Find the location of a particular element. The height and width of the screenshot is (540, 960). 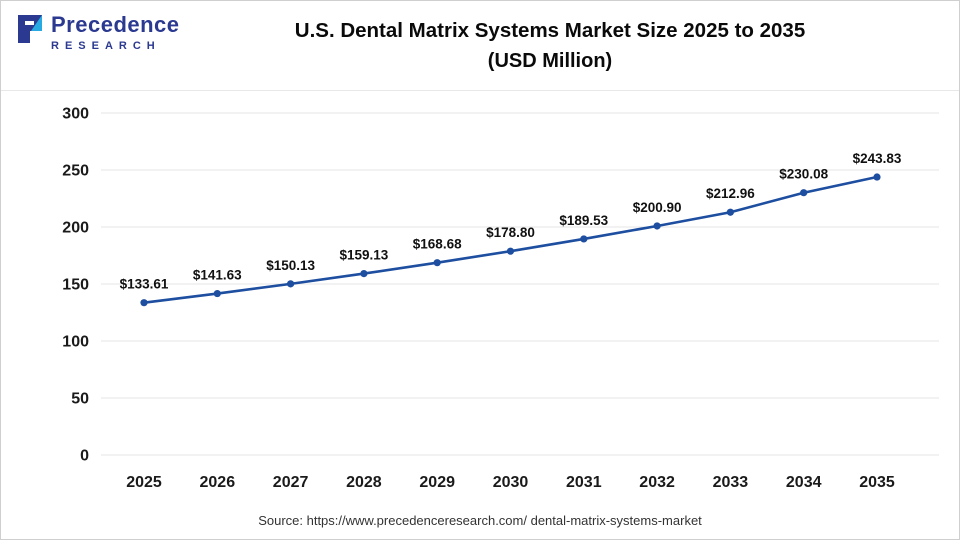

x-axis-tick-label: 2025 is located at coordinates (144, 482).